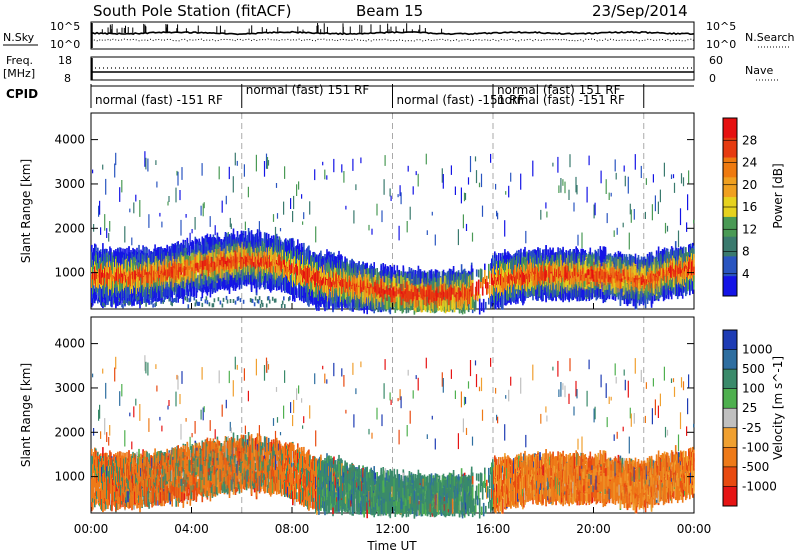 The image size is (800, 554). Describe the element at coordinates (392, 69) in the screenshot. I see `freq-traces` at that location.